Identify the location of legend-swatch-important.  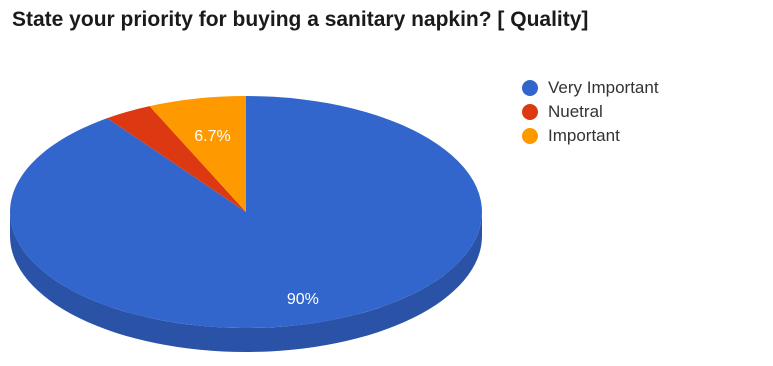
(530, 136).